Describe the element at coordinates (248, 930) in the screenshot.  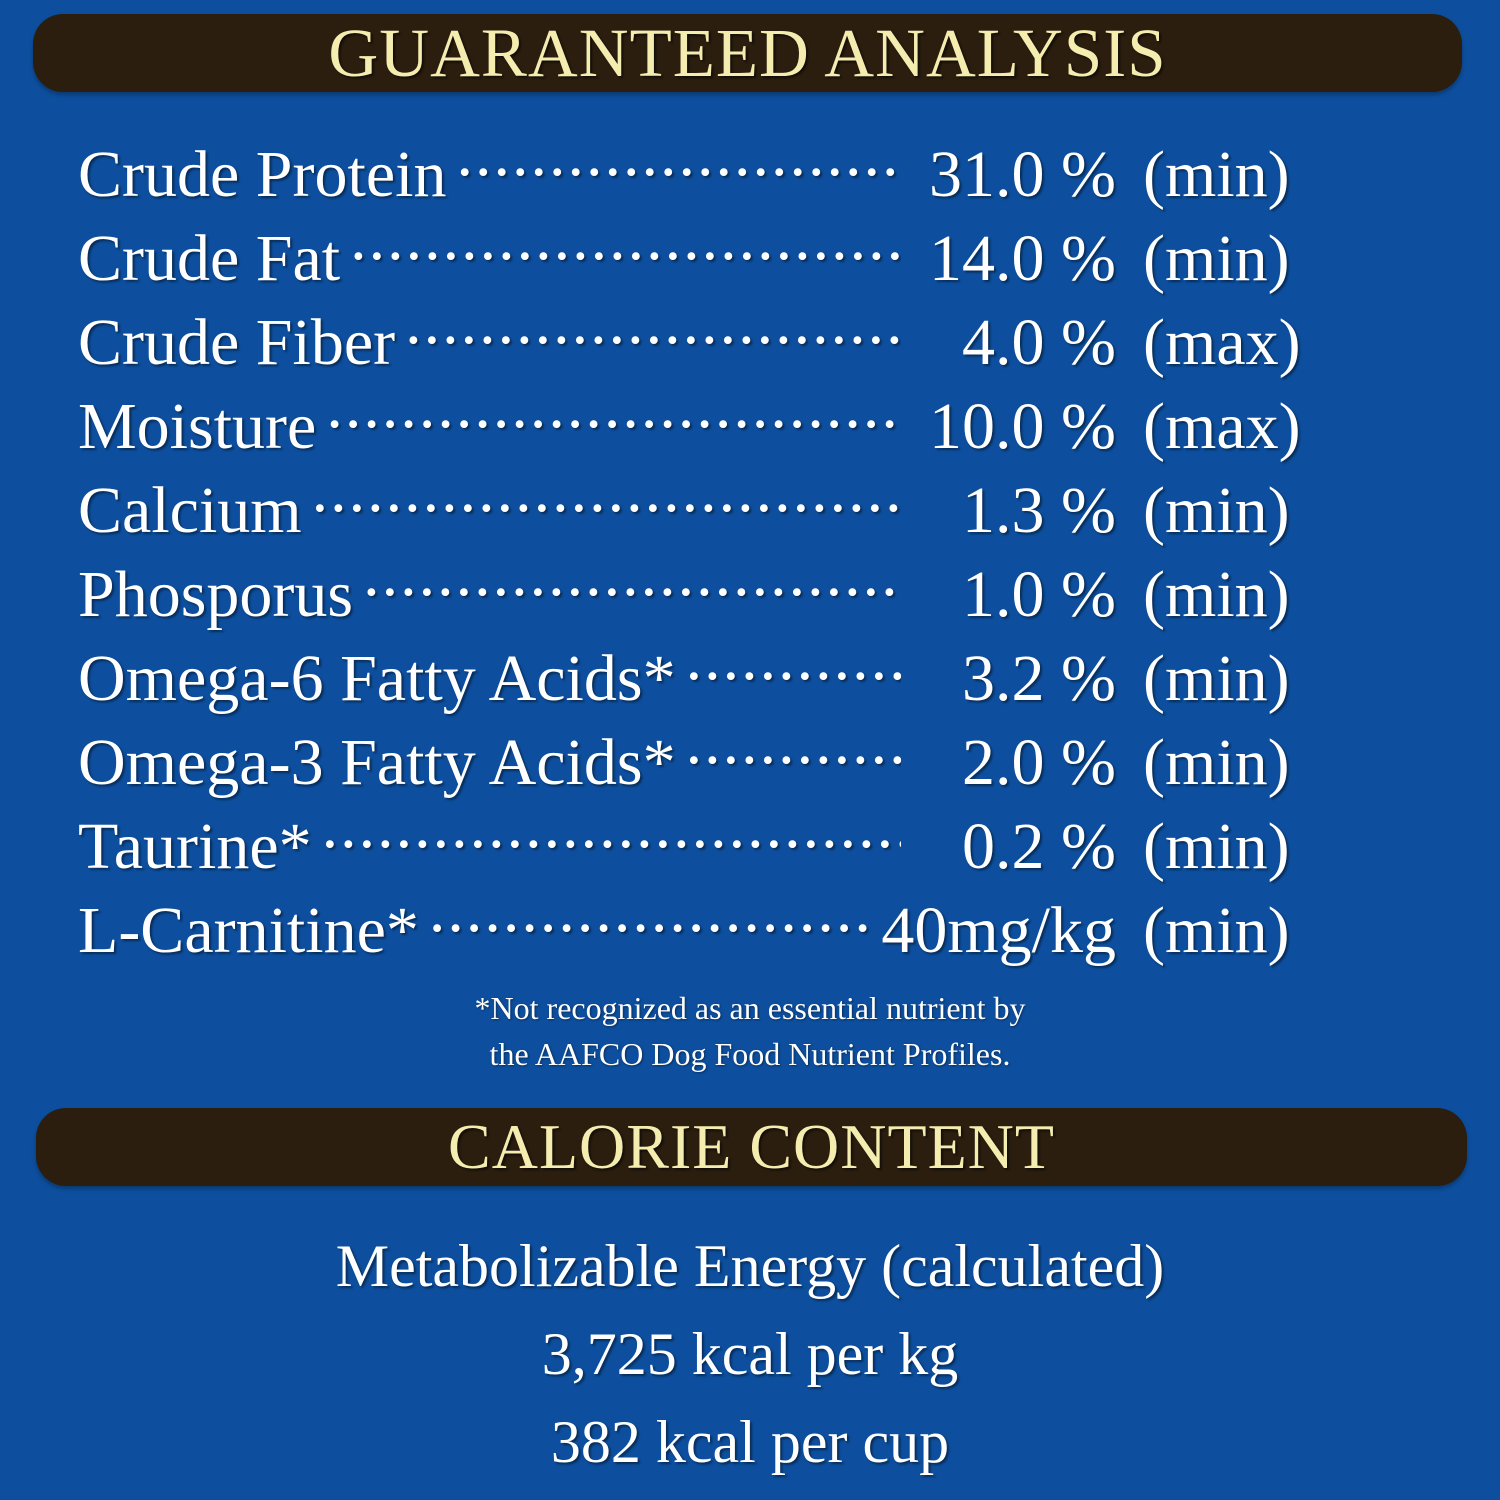
I see `nutrient-label: L-Carnitine*` at that location.